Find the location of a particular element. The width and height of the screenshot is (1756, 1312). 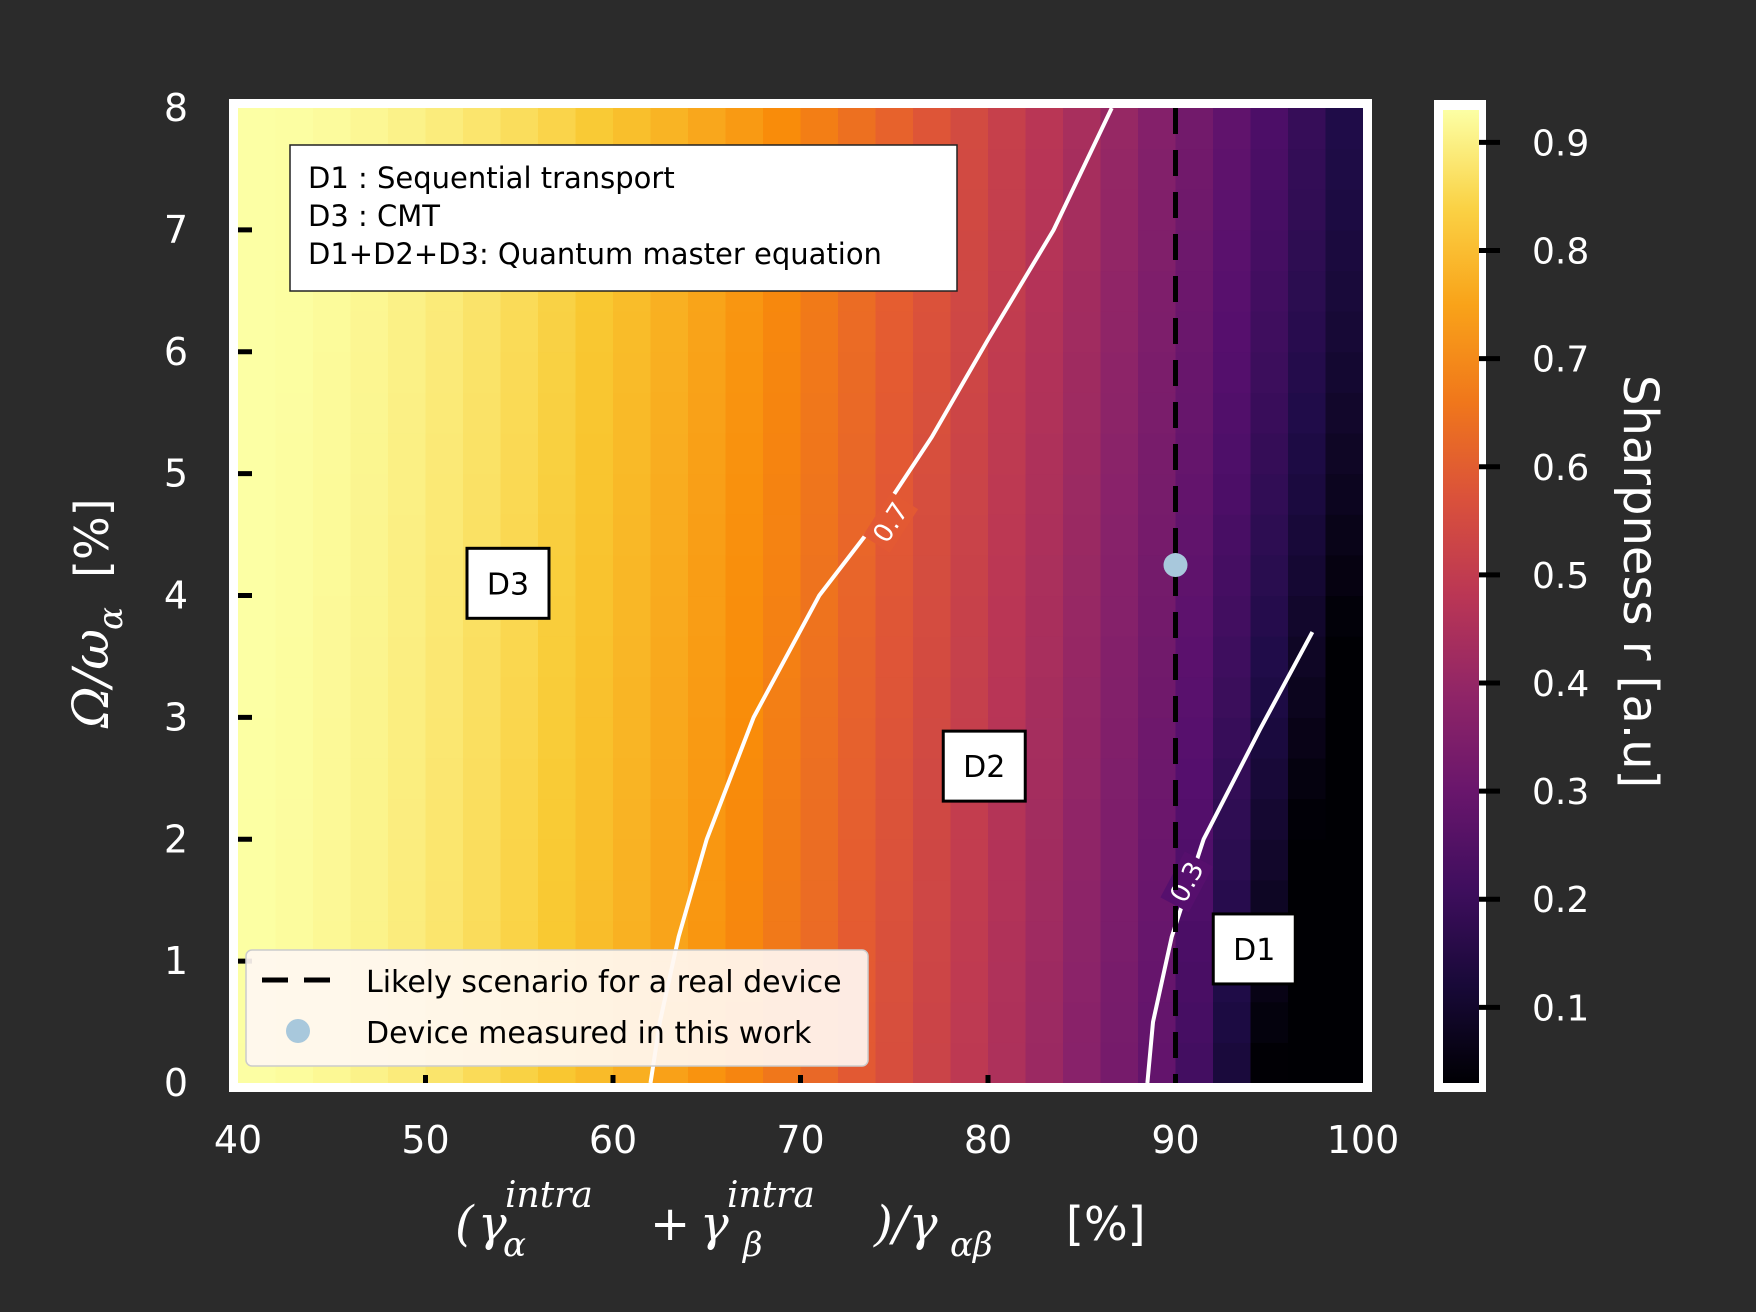

y-tick-label: 5 is located at coordinates (176, 474).